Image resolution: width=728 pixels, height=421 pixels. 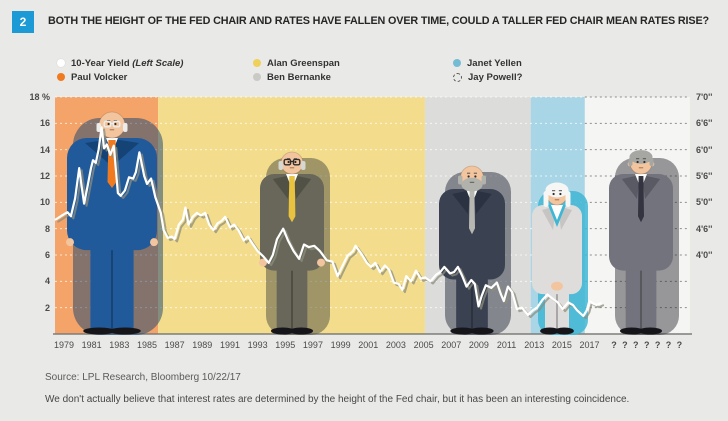 I want to click on legend-label: Jay Powell?, so click(x=495, y=77).